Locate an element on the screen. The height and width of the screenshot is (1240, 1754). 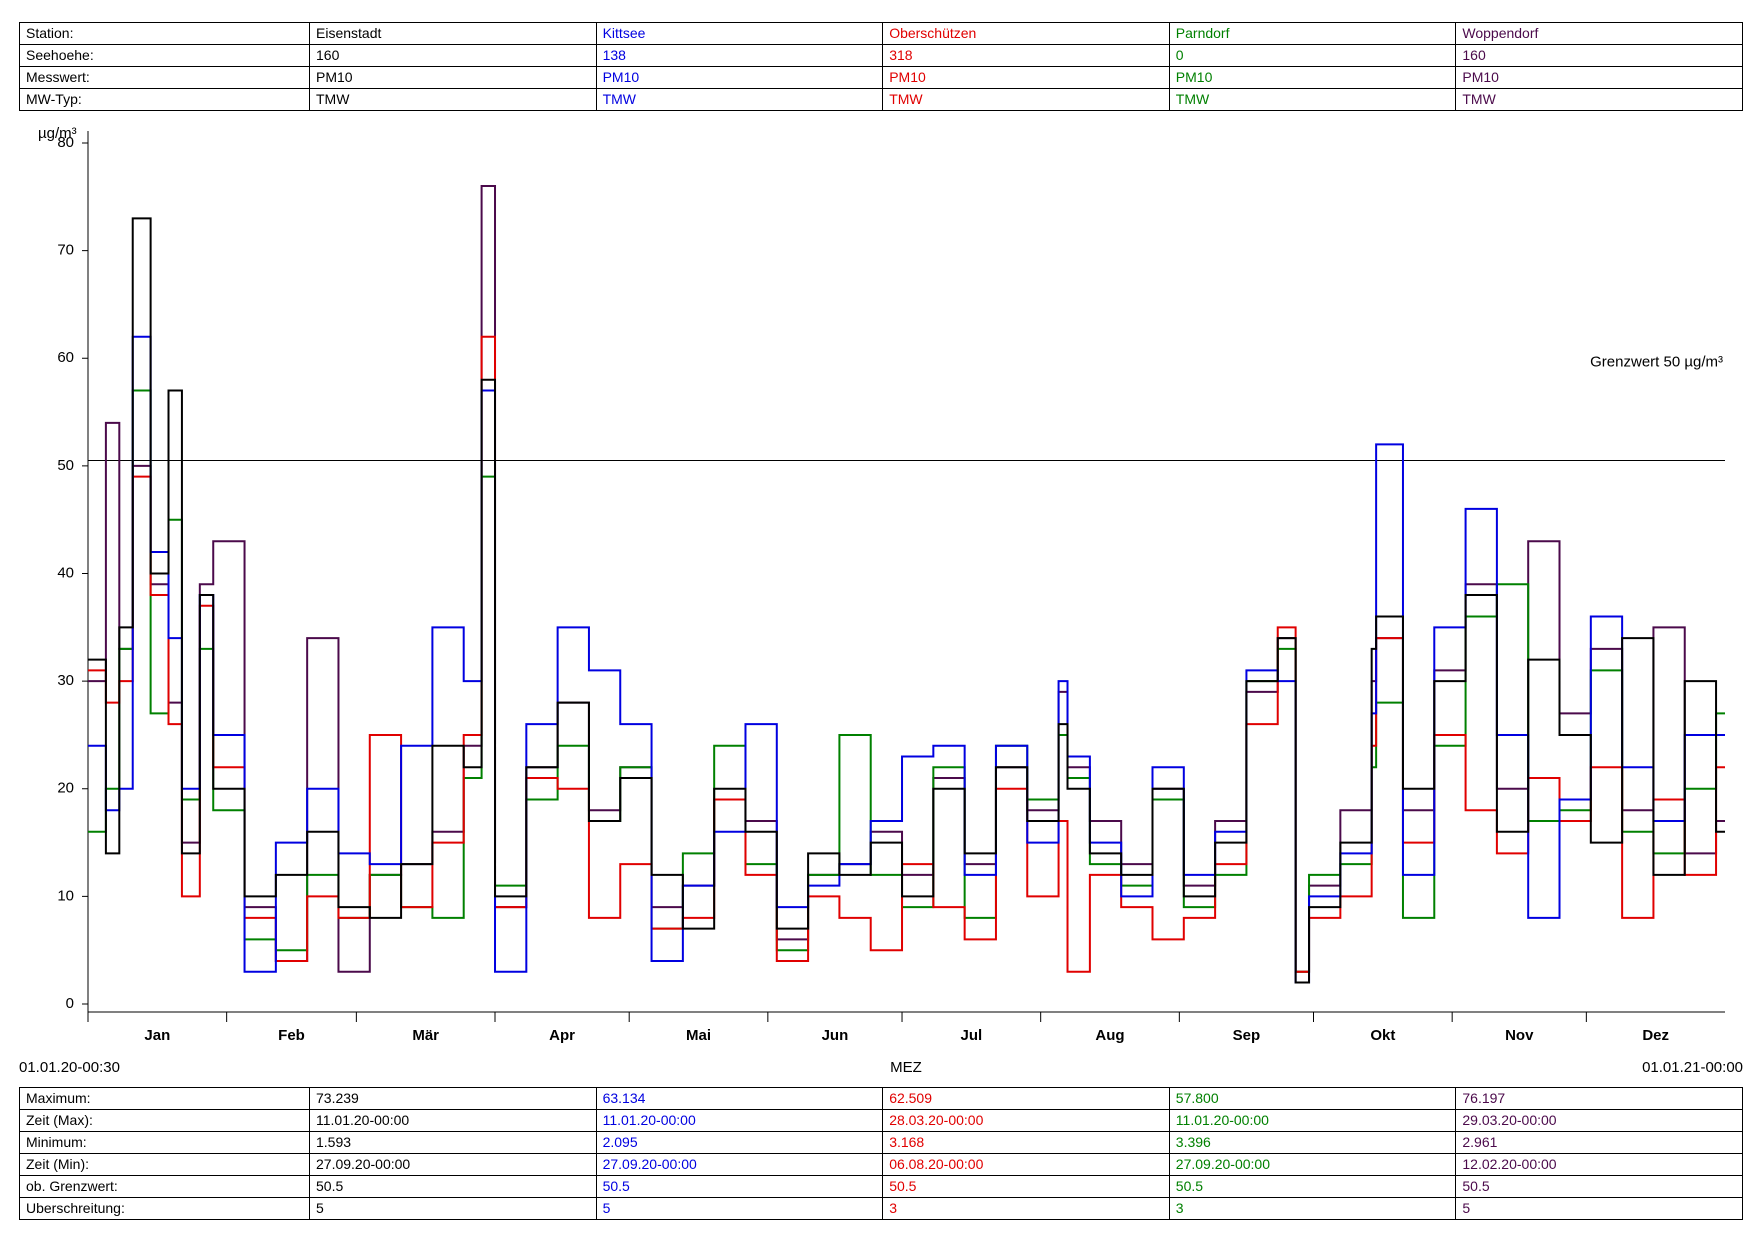
x-tick-label: Jan is located at coordinates (157, 1035).